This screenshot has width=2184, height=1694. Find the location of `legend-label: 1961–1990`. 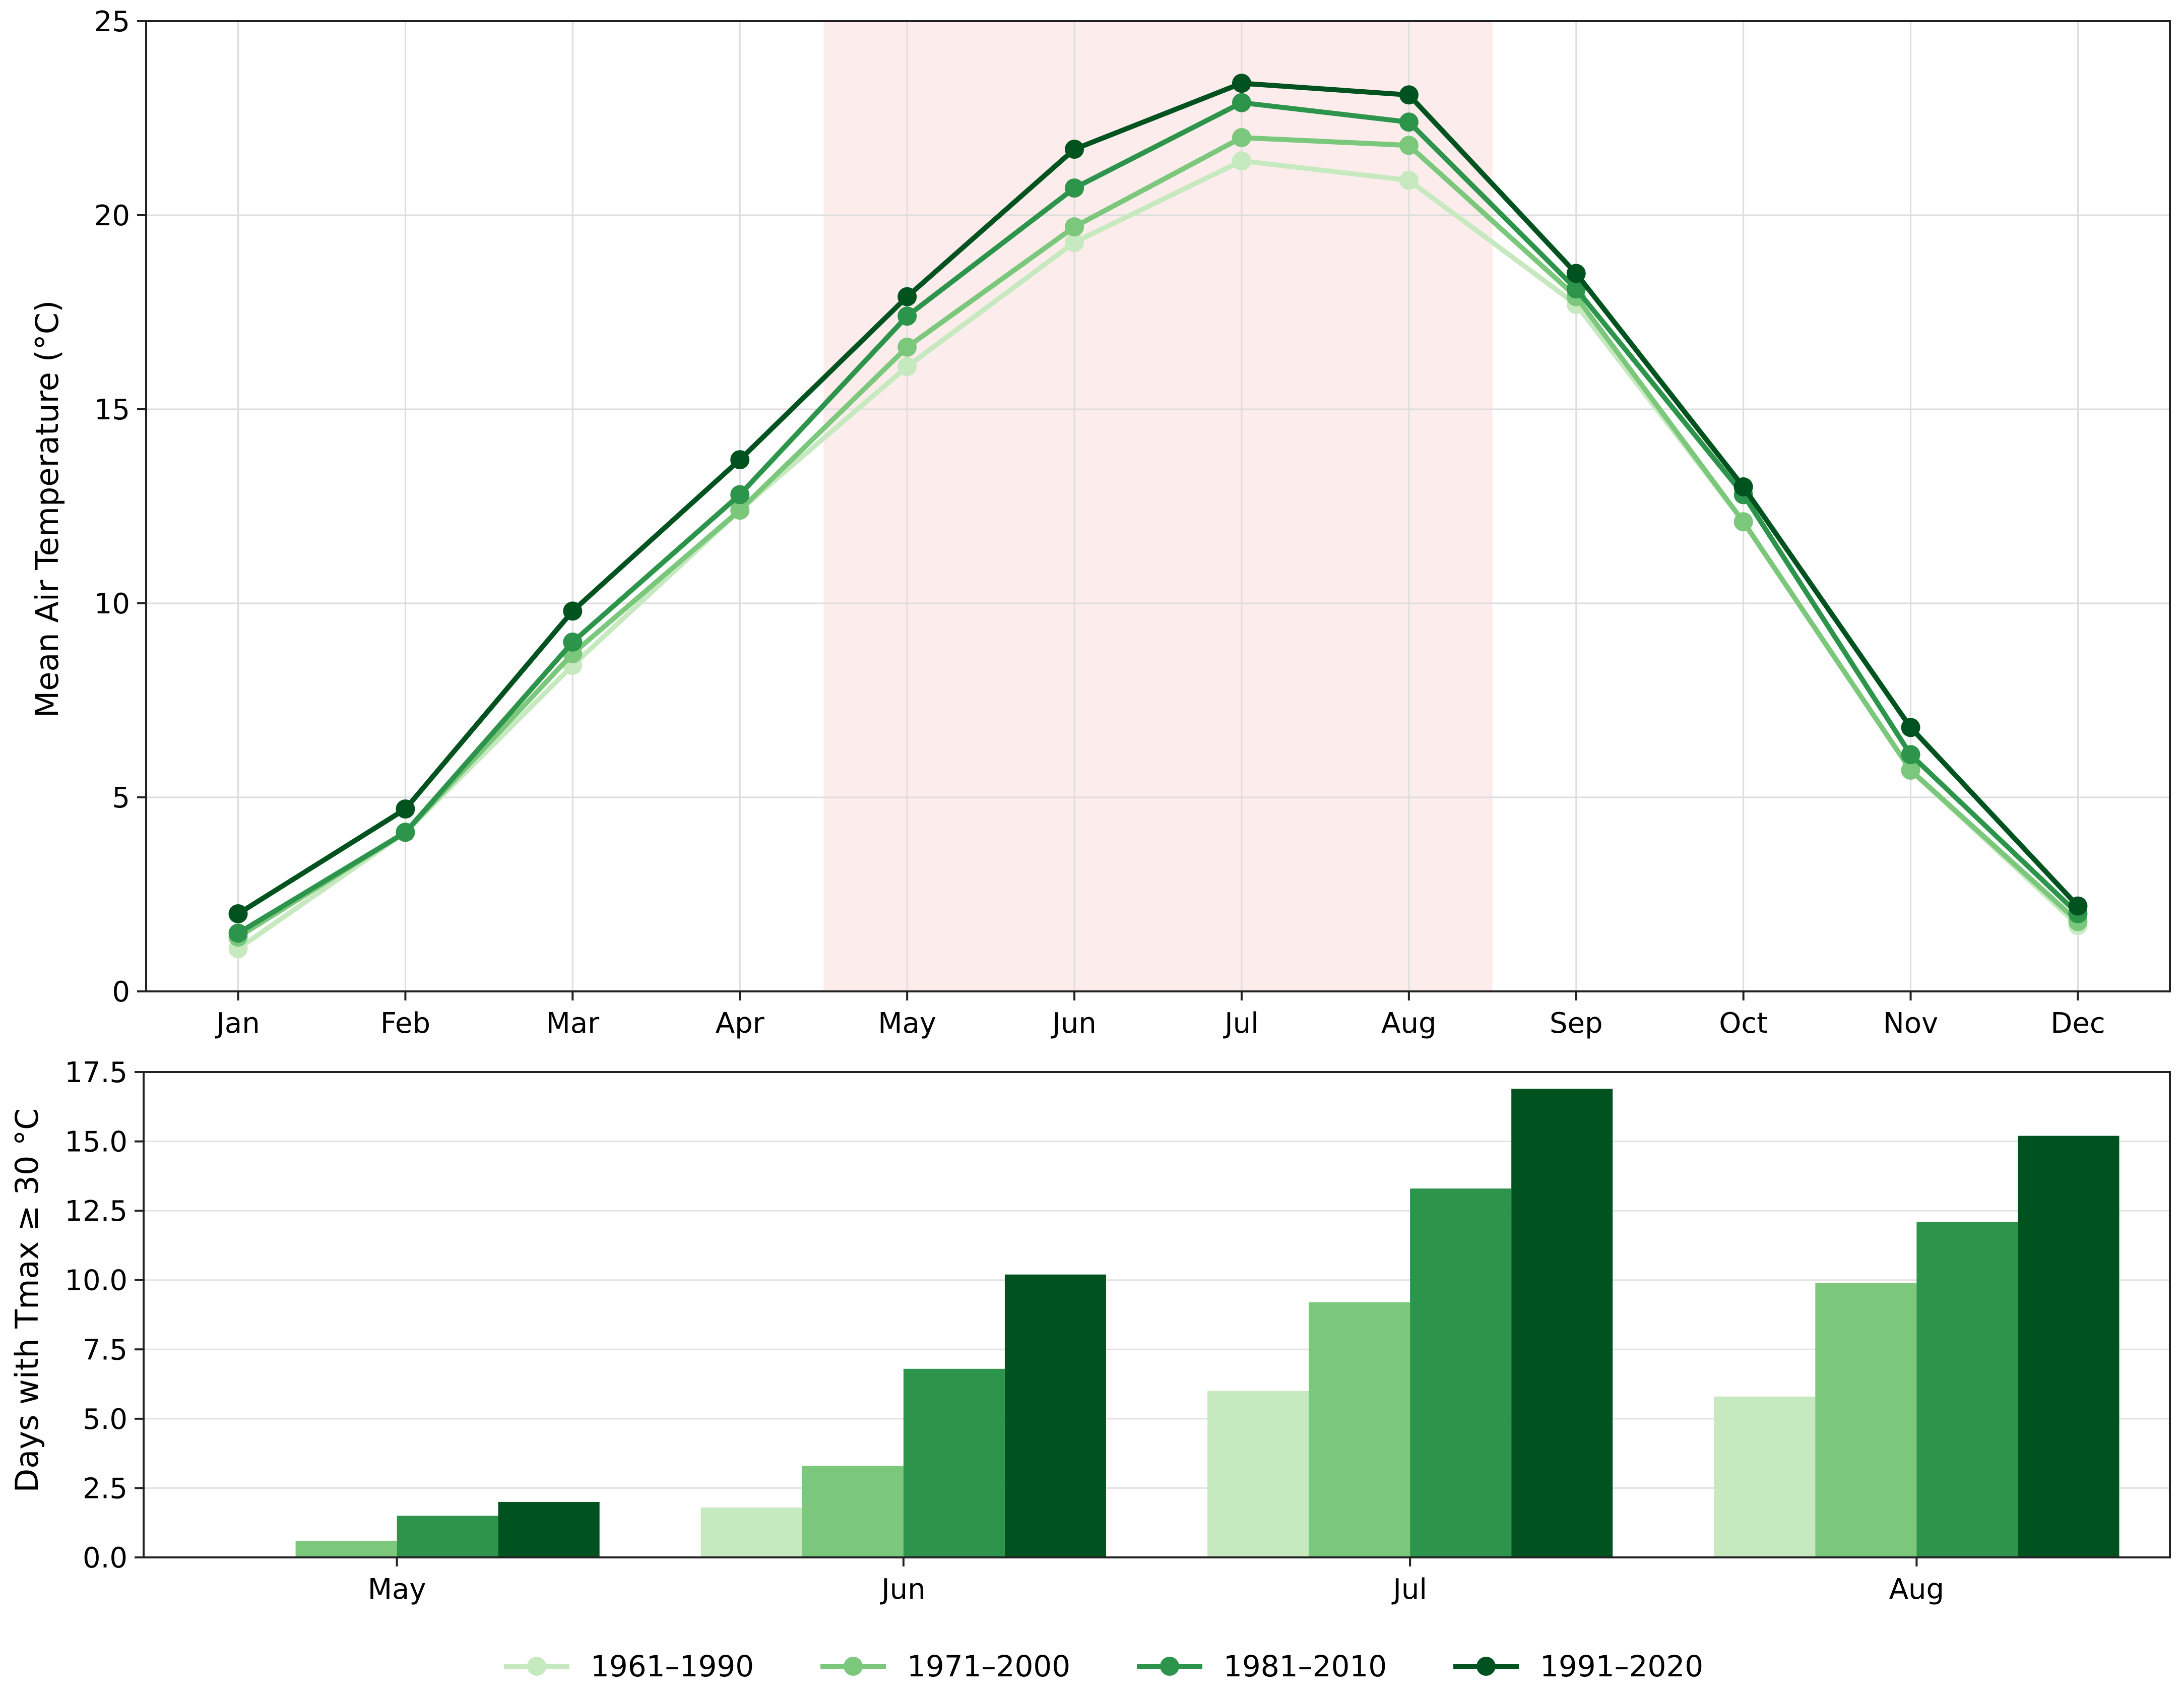

legend-label: 1961–1990 is located at coordinates (672, 1666).